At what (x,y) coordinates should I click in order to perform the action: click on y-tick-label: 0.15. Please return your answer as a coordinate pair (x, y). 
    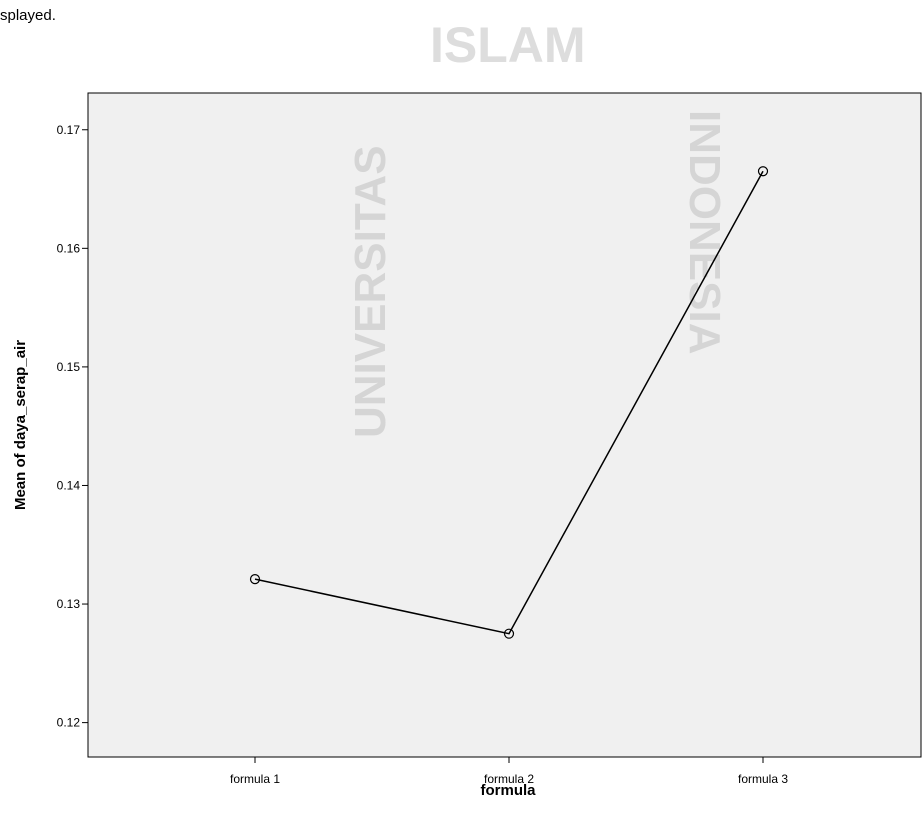
    Looking at the image, I should click on (69, 367).